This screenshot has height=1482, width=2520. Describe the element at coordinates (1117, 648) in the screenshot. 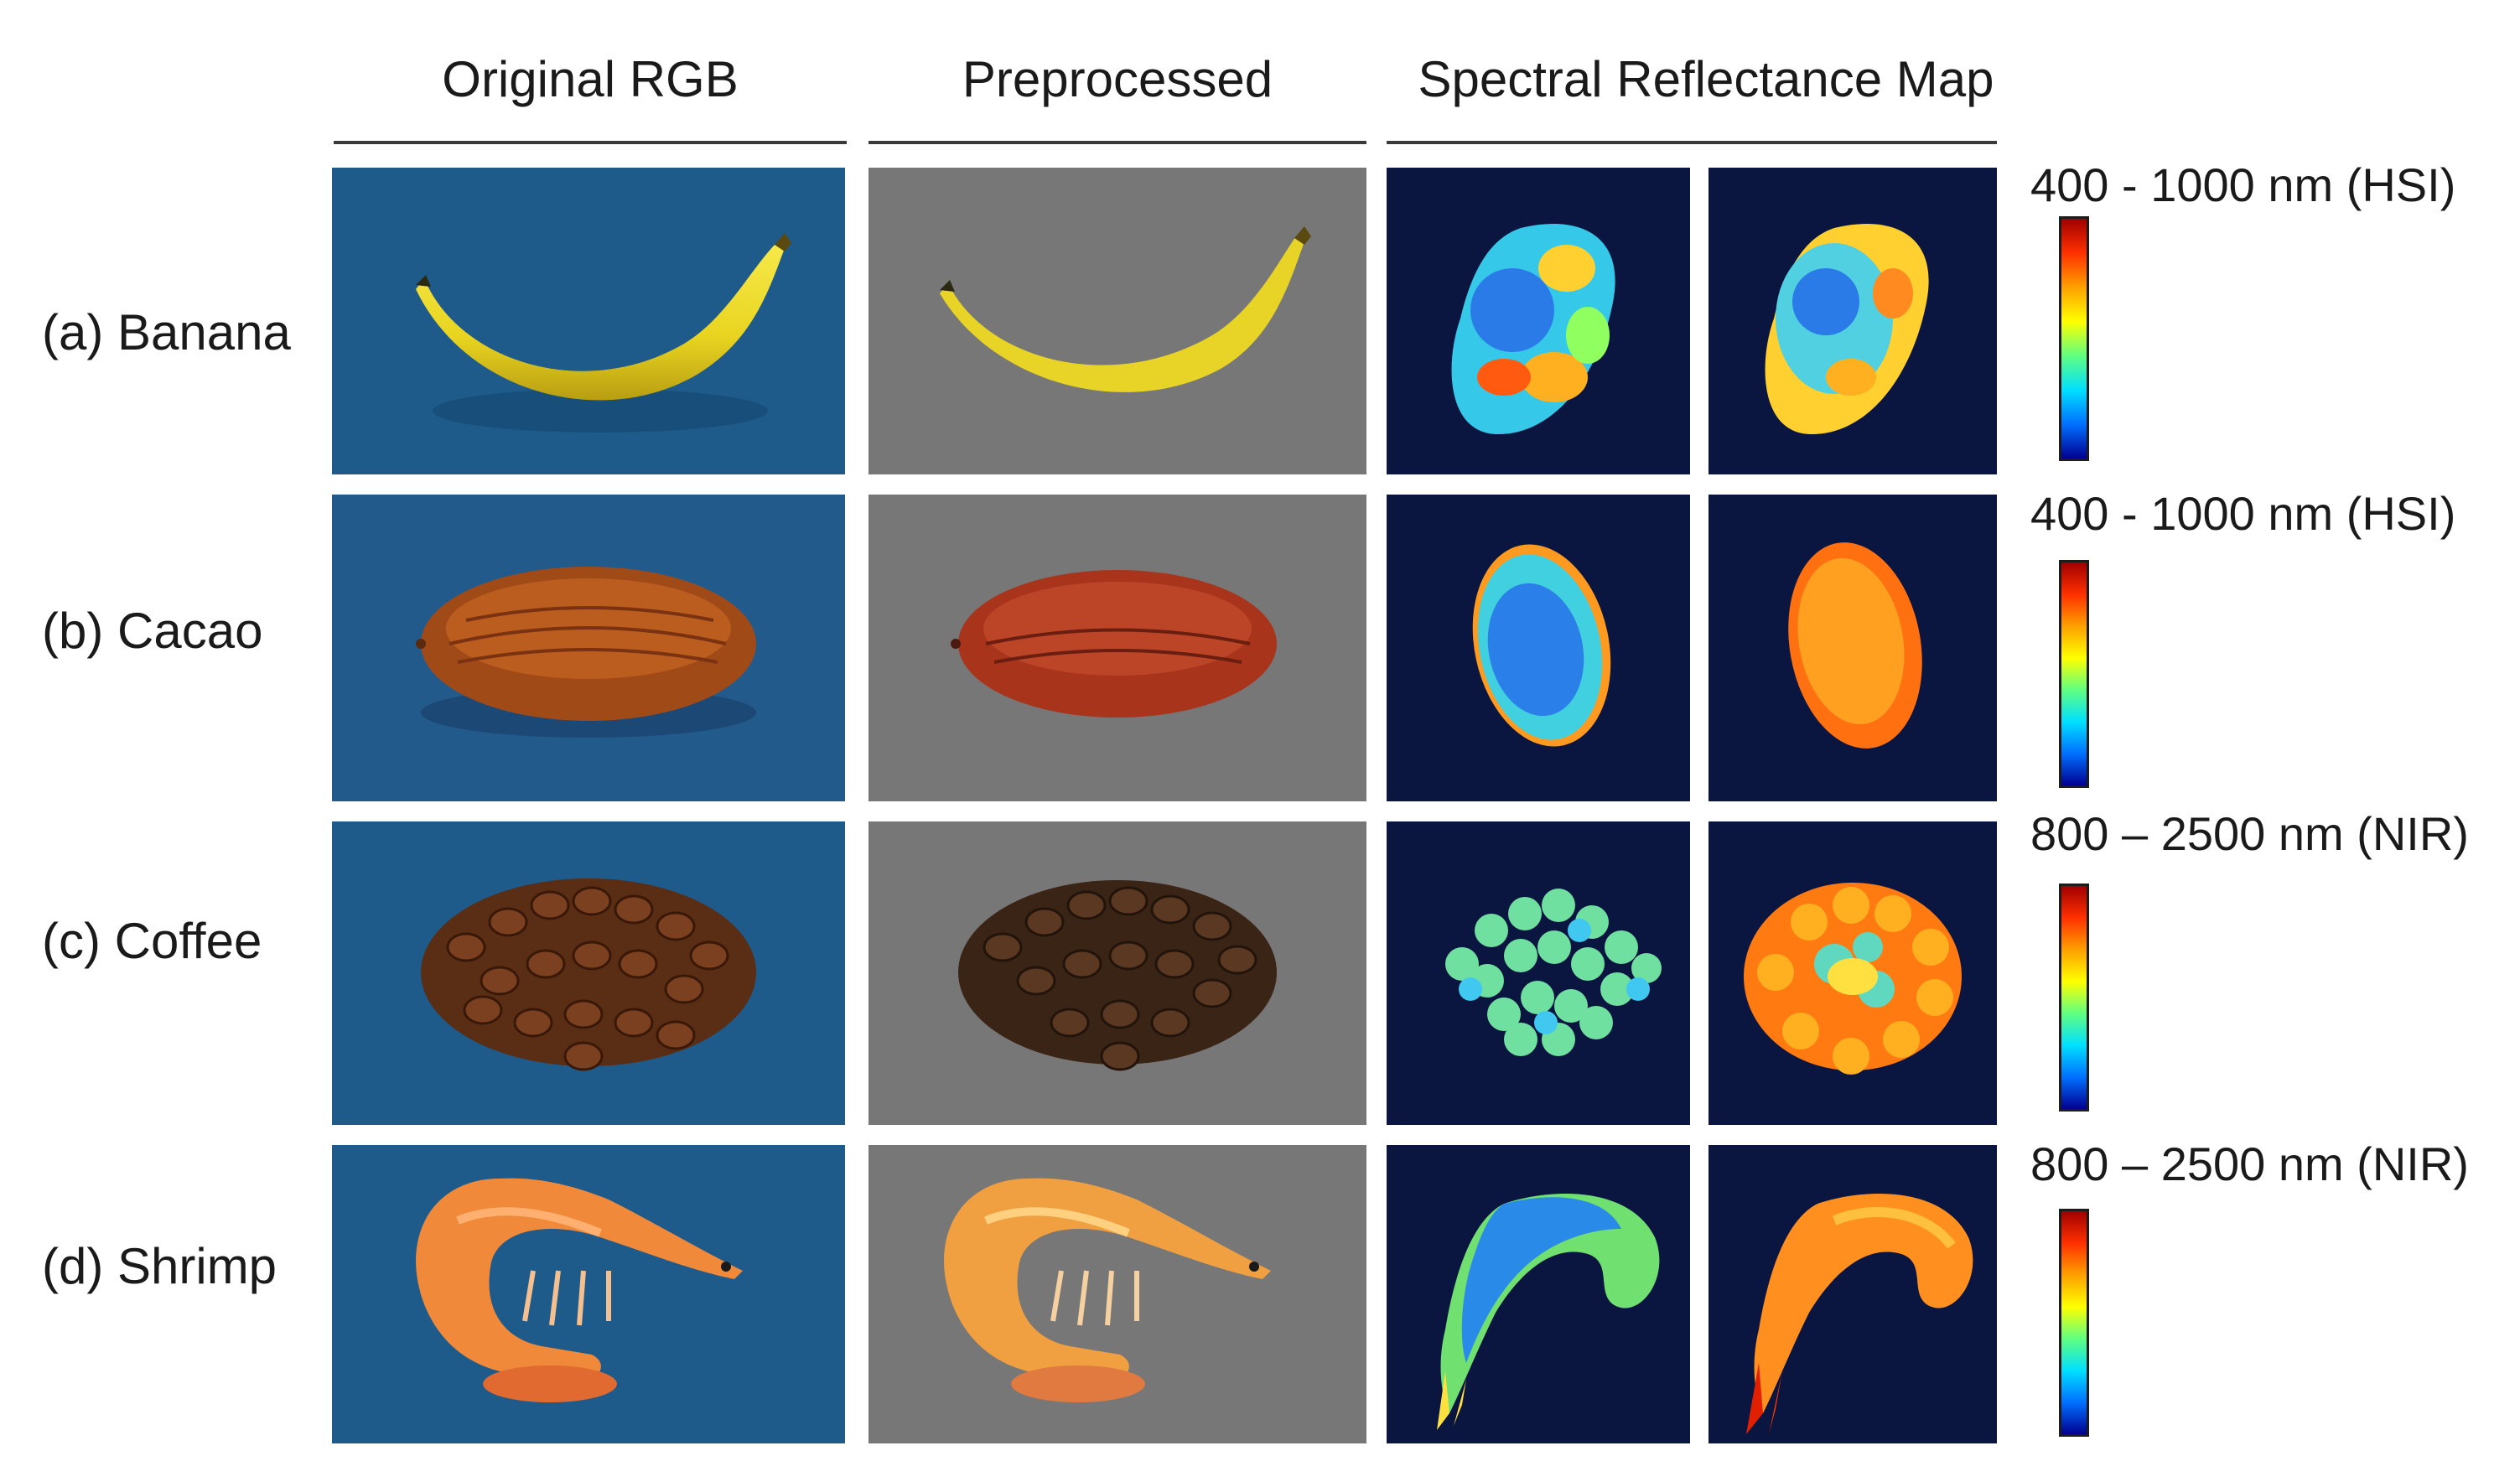

I see `cacao-preprocessed-image` at that location.